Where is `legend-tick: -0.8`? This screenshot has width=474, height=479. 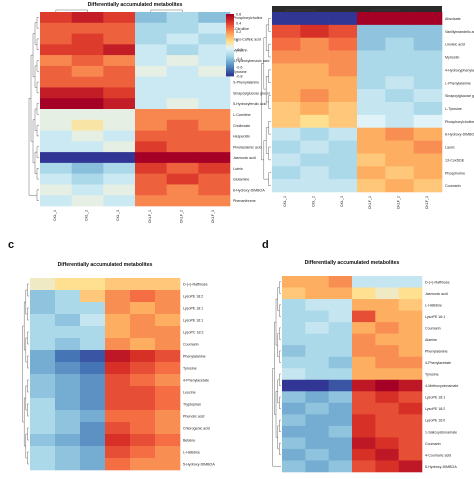 legend-tick: -0.8 is located at coordinates (239, 77).